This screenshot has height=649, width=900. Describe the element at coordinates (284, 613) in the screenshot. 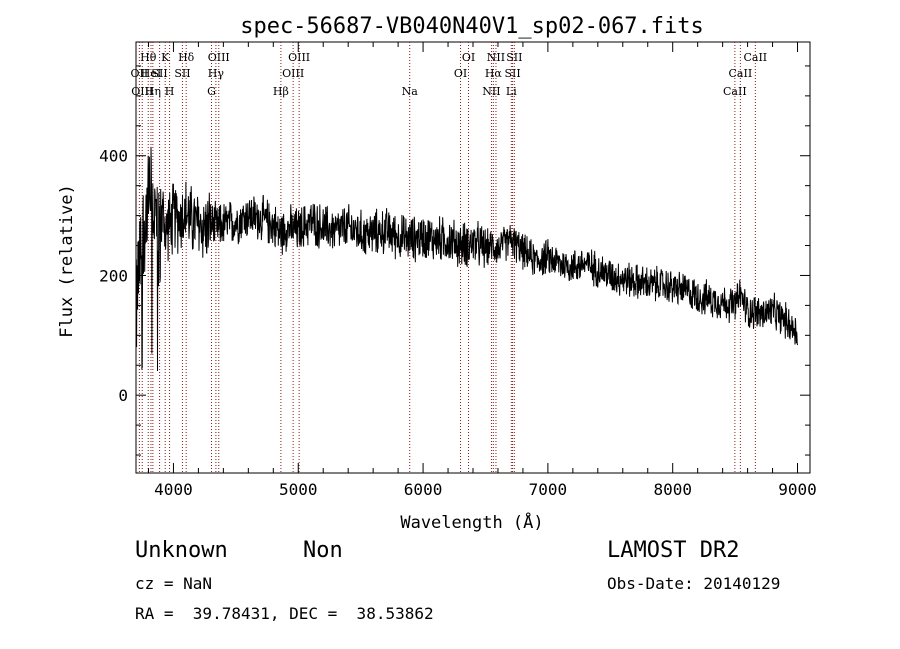

I see `ra-dec: RA = 39.78431, DEC = 38.53862` at that location.